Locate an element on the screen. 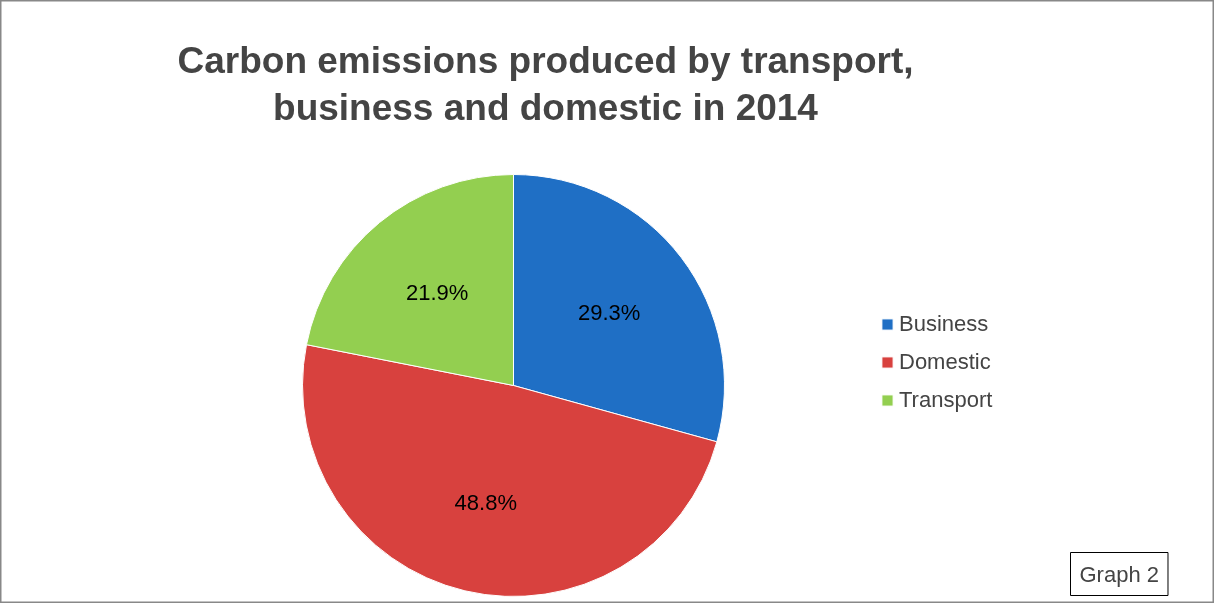 The image size is (1214, 603). legend-label: Business is located at coordinates (944, 324).